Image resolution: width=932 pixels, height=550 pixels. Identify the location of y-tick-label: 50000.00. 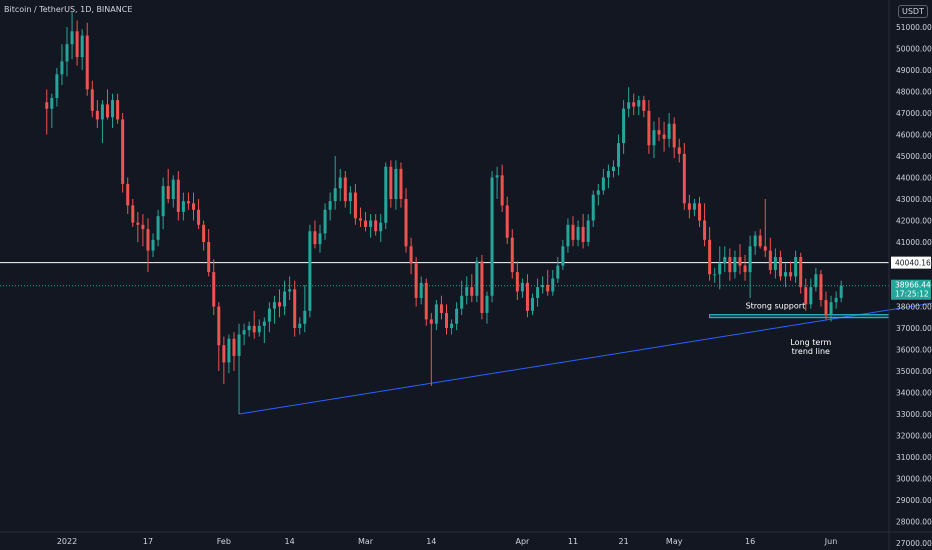
(914, 49).